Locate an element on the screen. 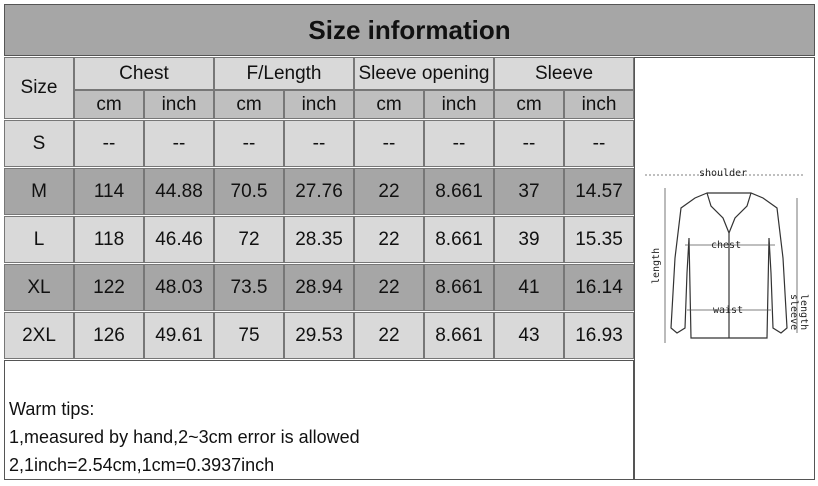 The image size is (818, 486). value-cell: 126 is located at coordinates (109, 335).